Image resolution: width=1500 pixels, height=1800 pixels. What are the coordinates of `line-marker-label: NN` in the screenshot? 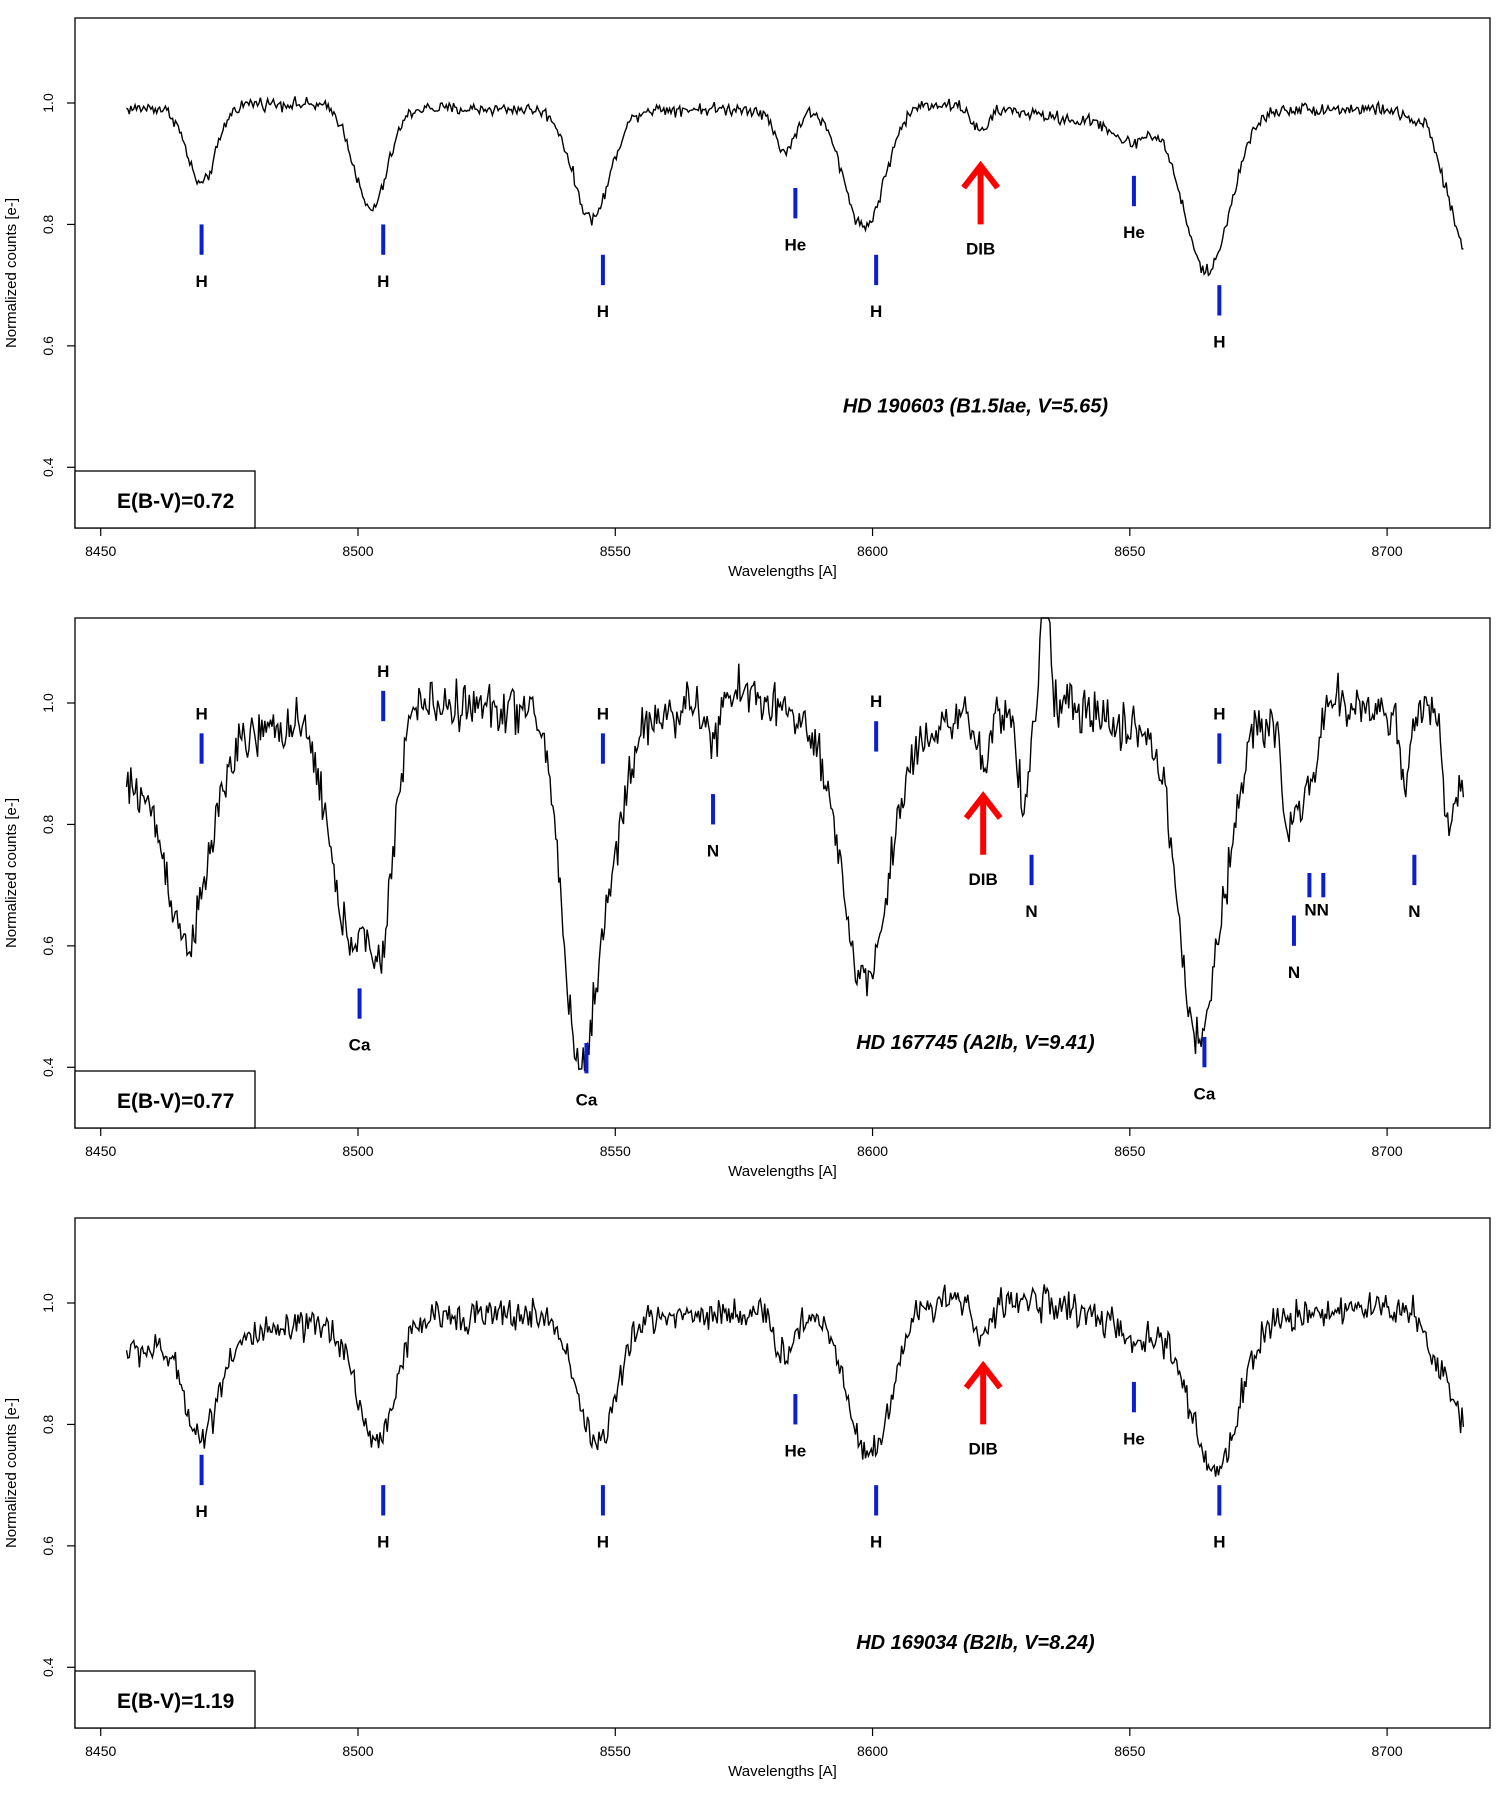 It's located at (1316, 909).